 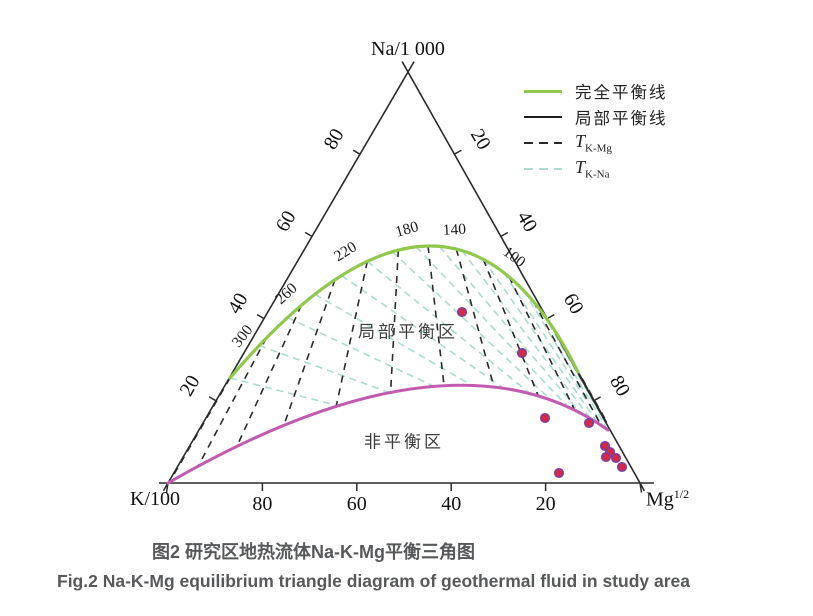 What do you see at coordinates (357, 504) in the screenshot?
I see `bottom-edge-tick-label: 60` at bounding box center [357, 504].